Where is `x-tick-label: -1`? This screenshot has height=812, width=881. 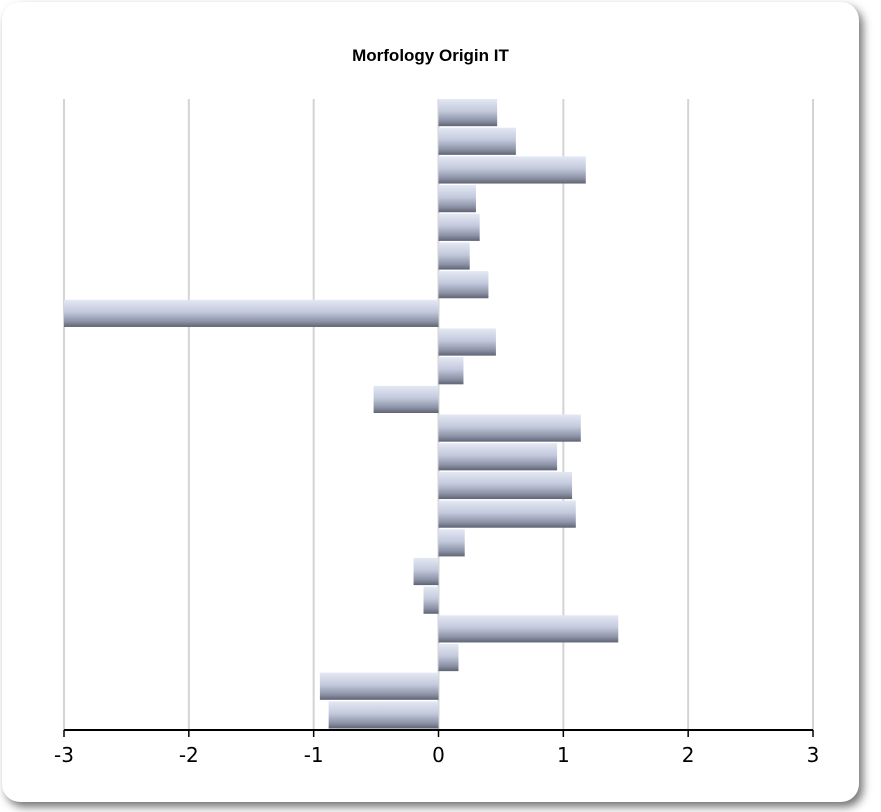 x-tick-label: -1 is located at coordinates (314, 755).